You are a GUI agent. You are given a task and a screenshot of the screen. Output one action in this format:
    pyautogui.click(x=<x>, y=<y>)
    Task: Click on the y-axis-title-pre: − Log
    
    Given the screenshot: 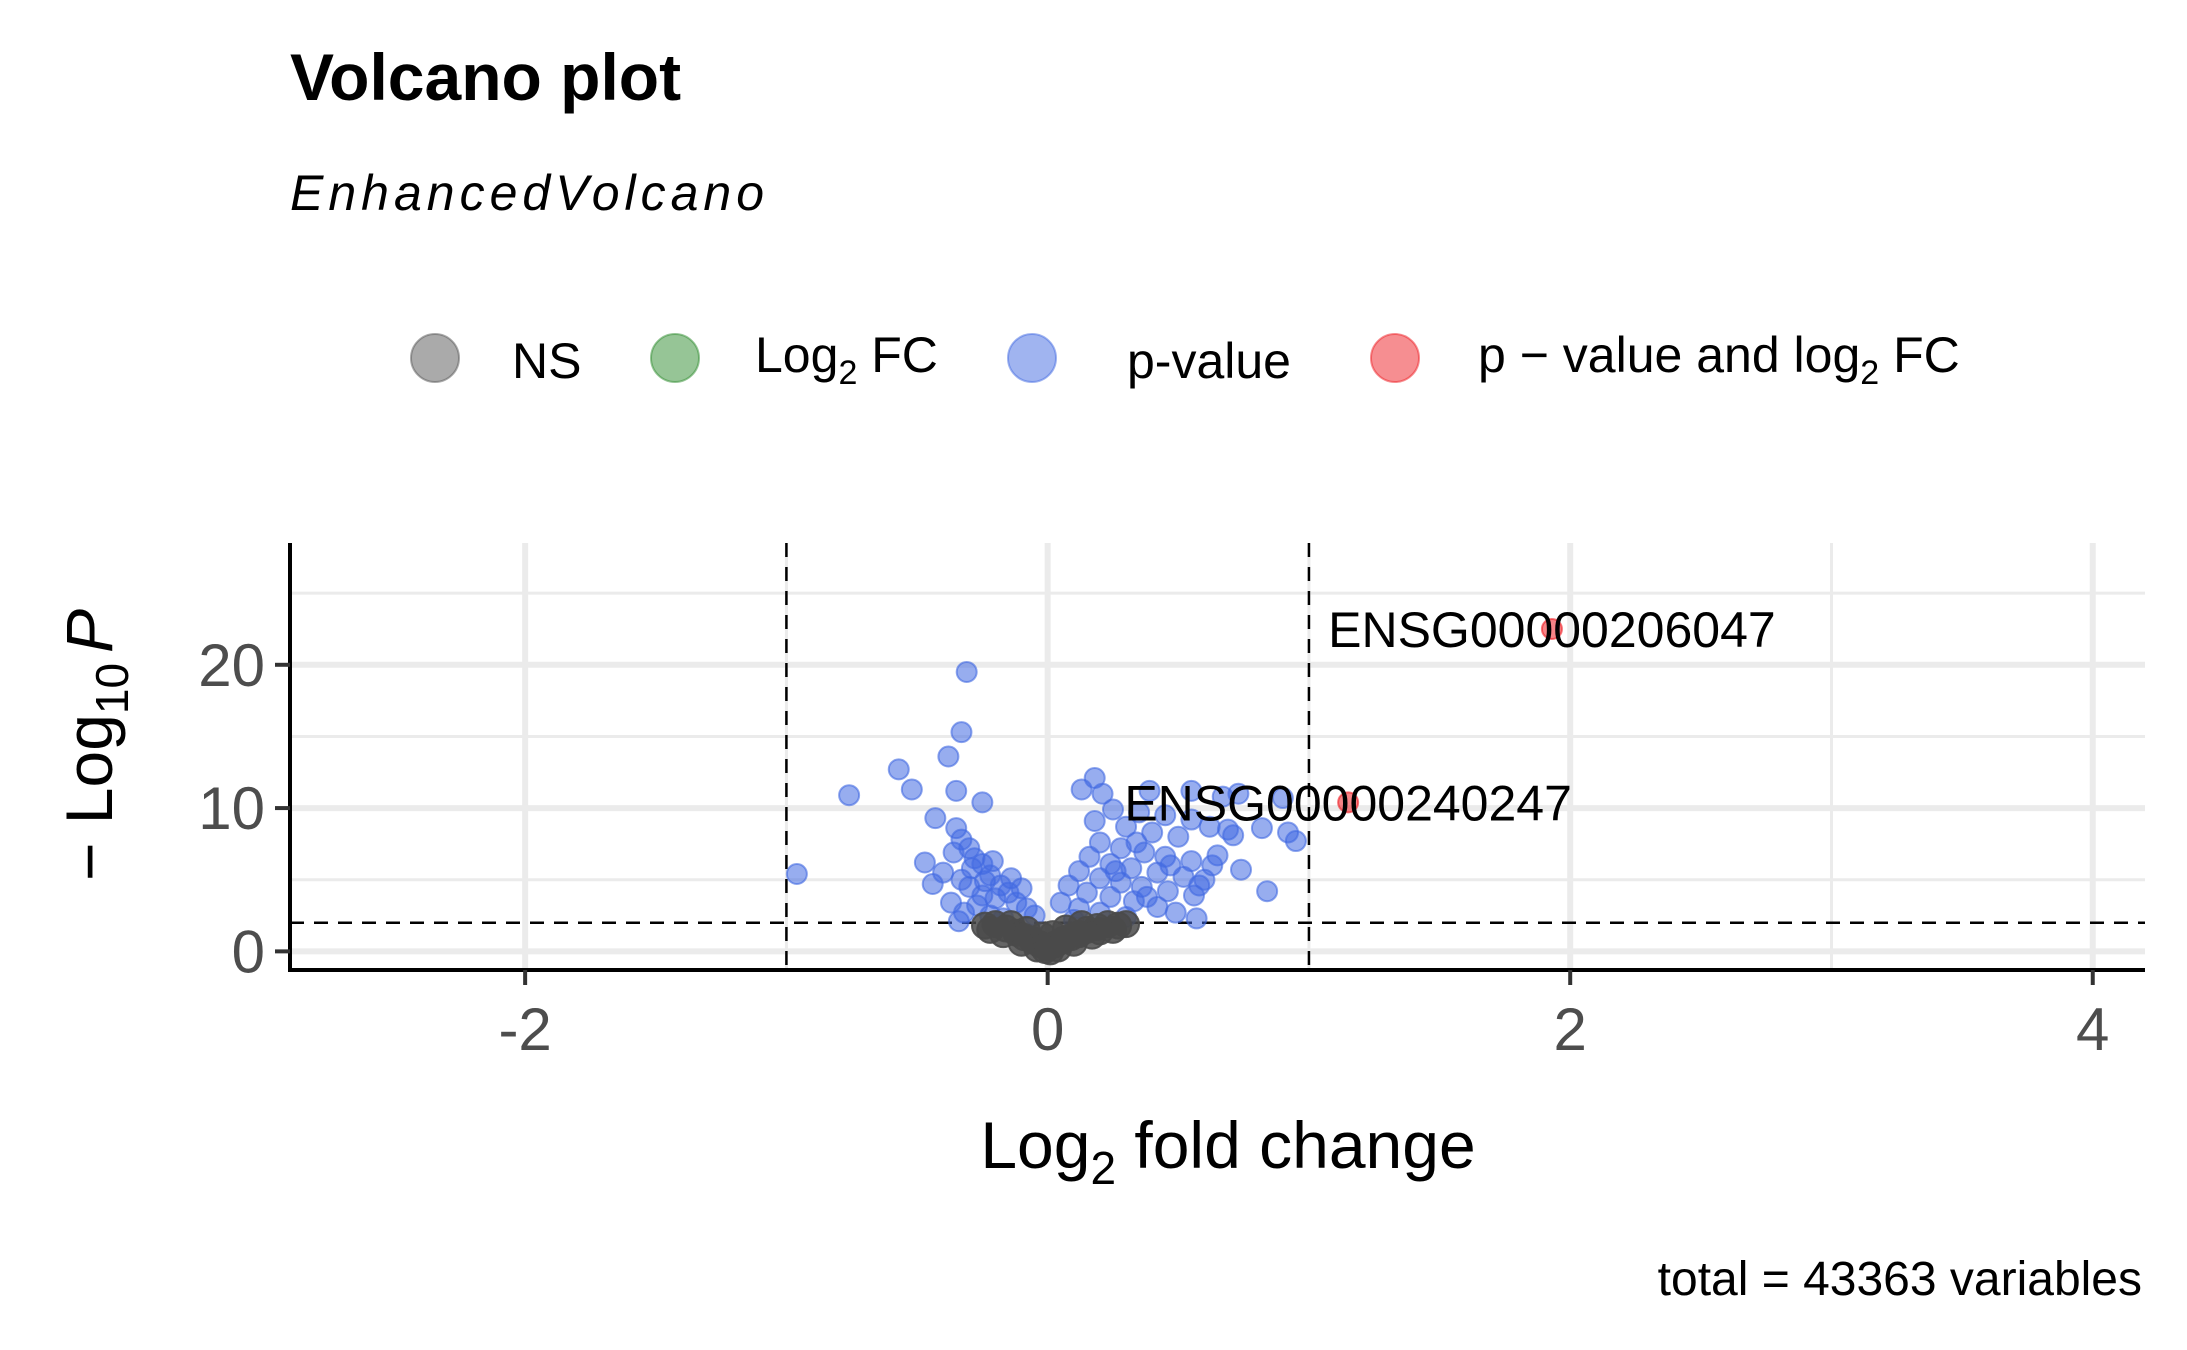 What is the action you would take?
    pyautogui.click(x=89, y=797)
    